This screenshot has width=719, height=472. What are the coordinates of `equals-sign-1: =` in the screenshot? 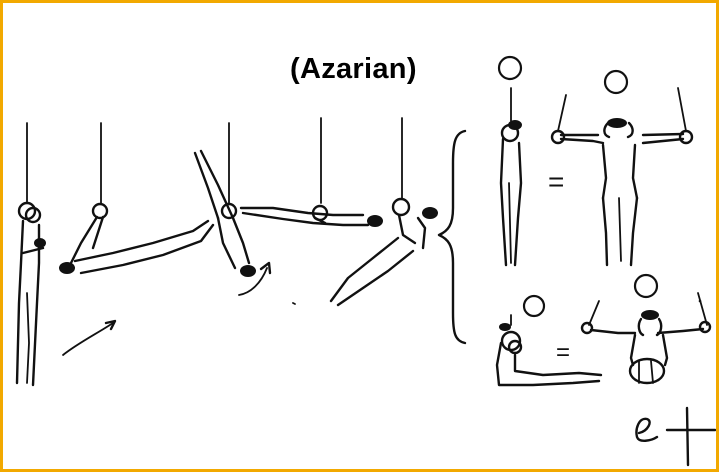 It's located at (556, 181).